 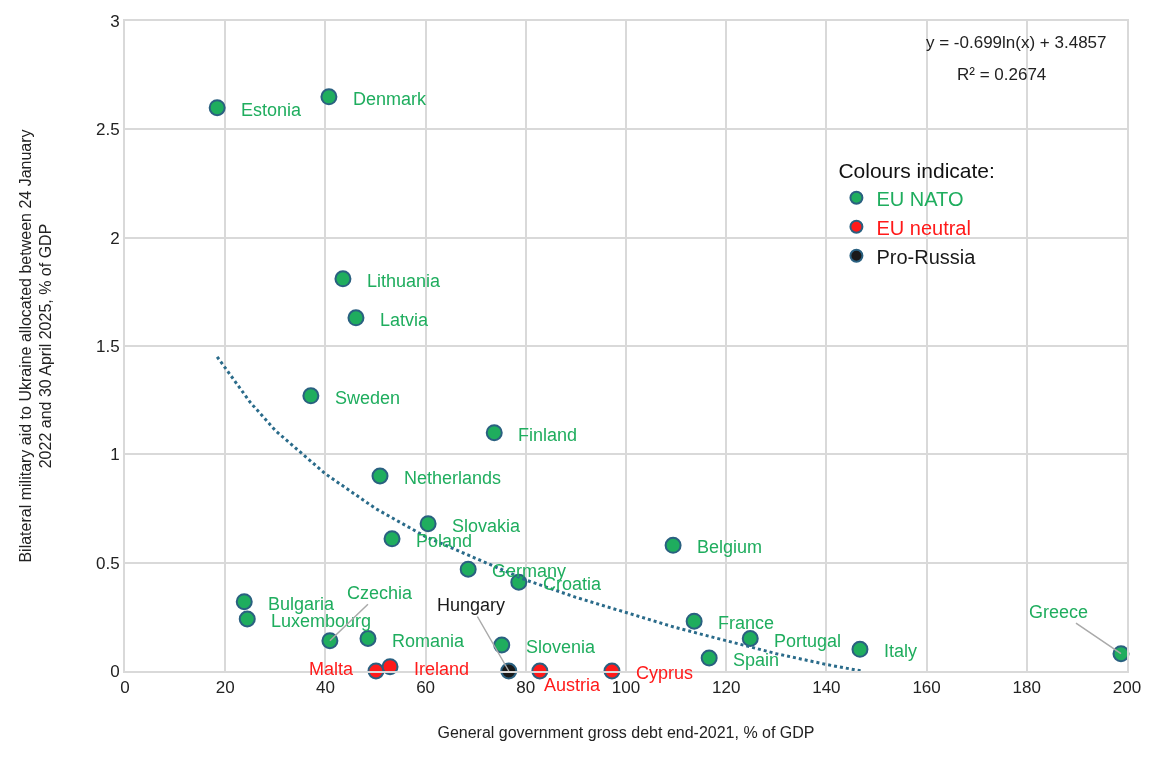 I want to click on y-tick-label: 2.5, so click(x=107, y=130).